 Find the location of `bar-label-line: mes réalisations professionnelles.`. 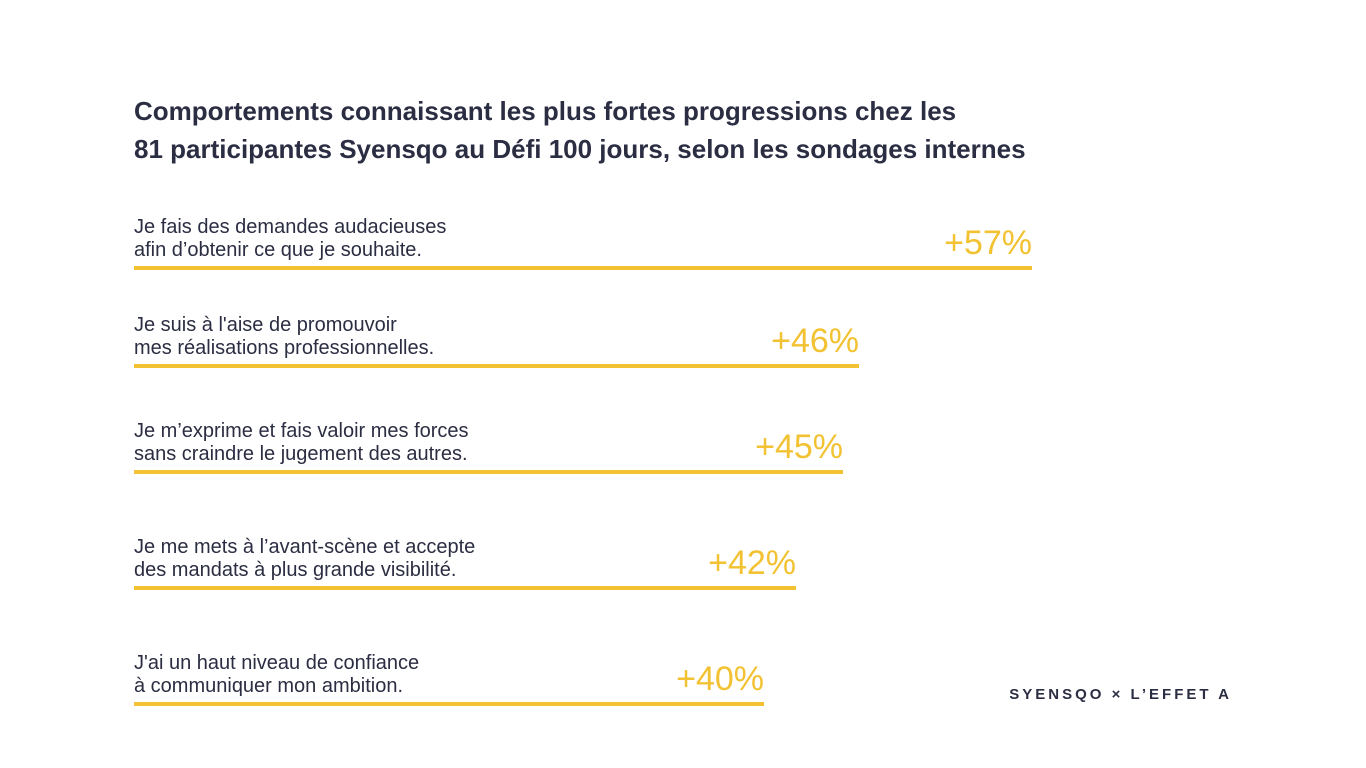

bar-label-line: mes réalisations professionnelles. is located at coordinates (284, 348).